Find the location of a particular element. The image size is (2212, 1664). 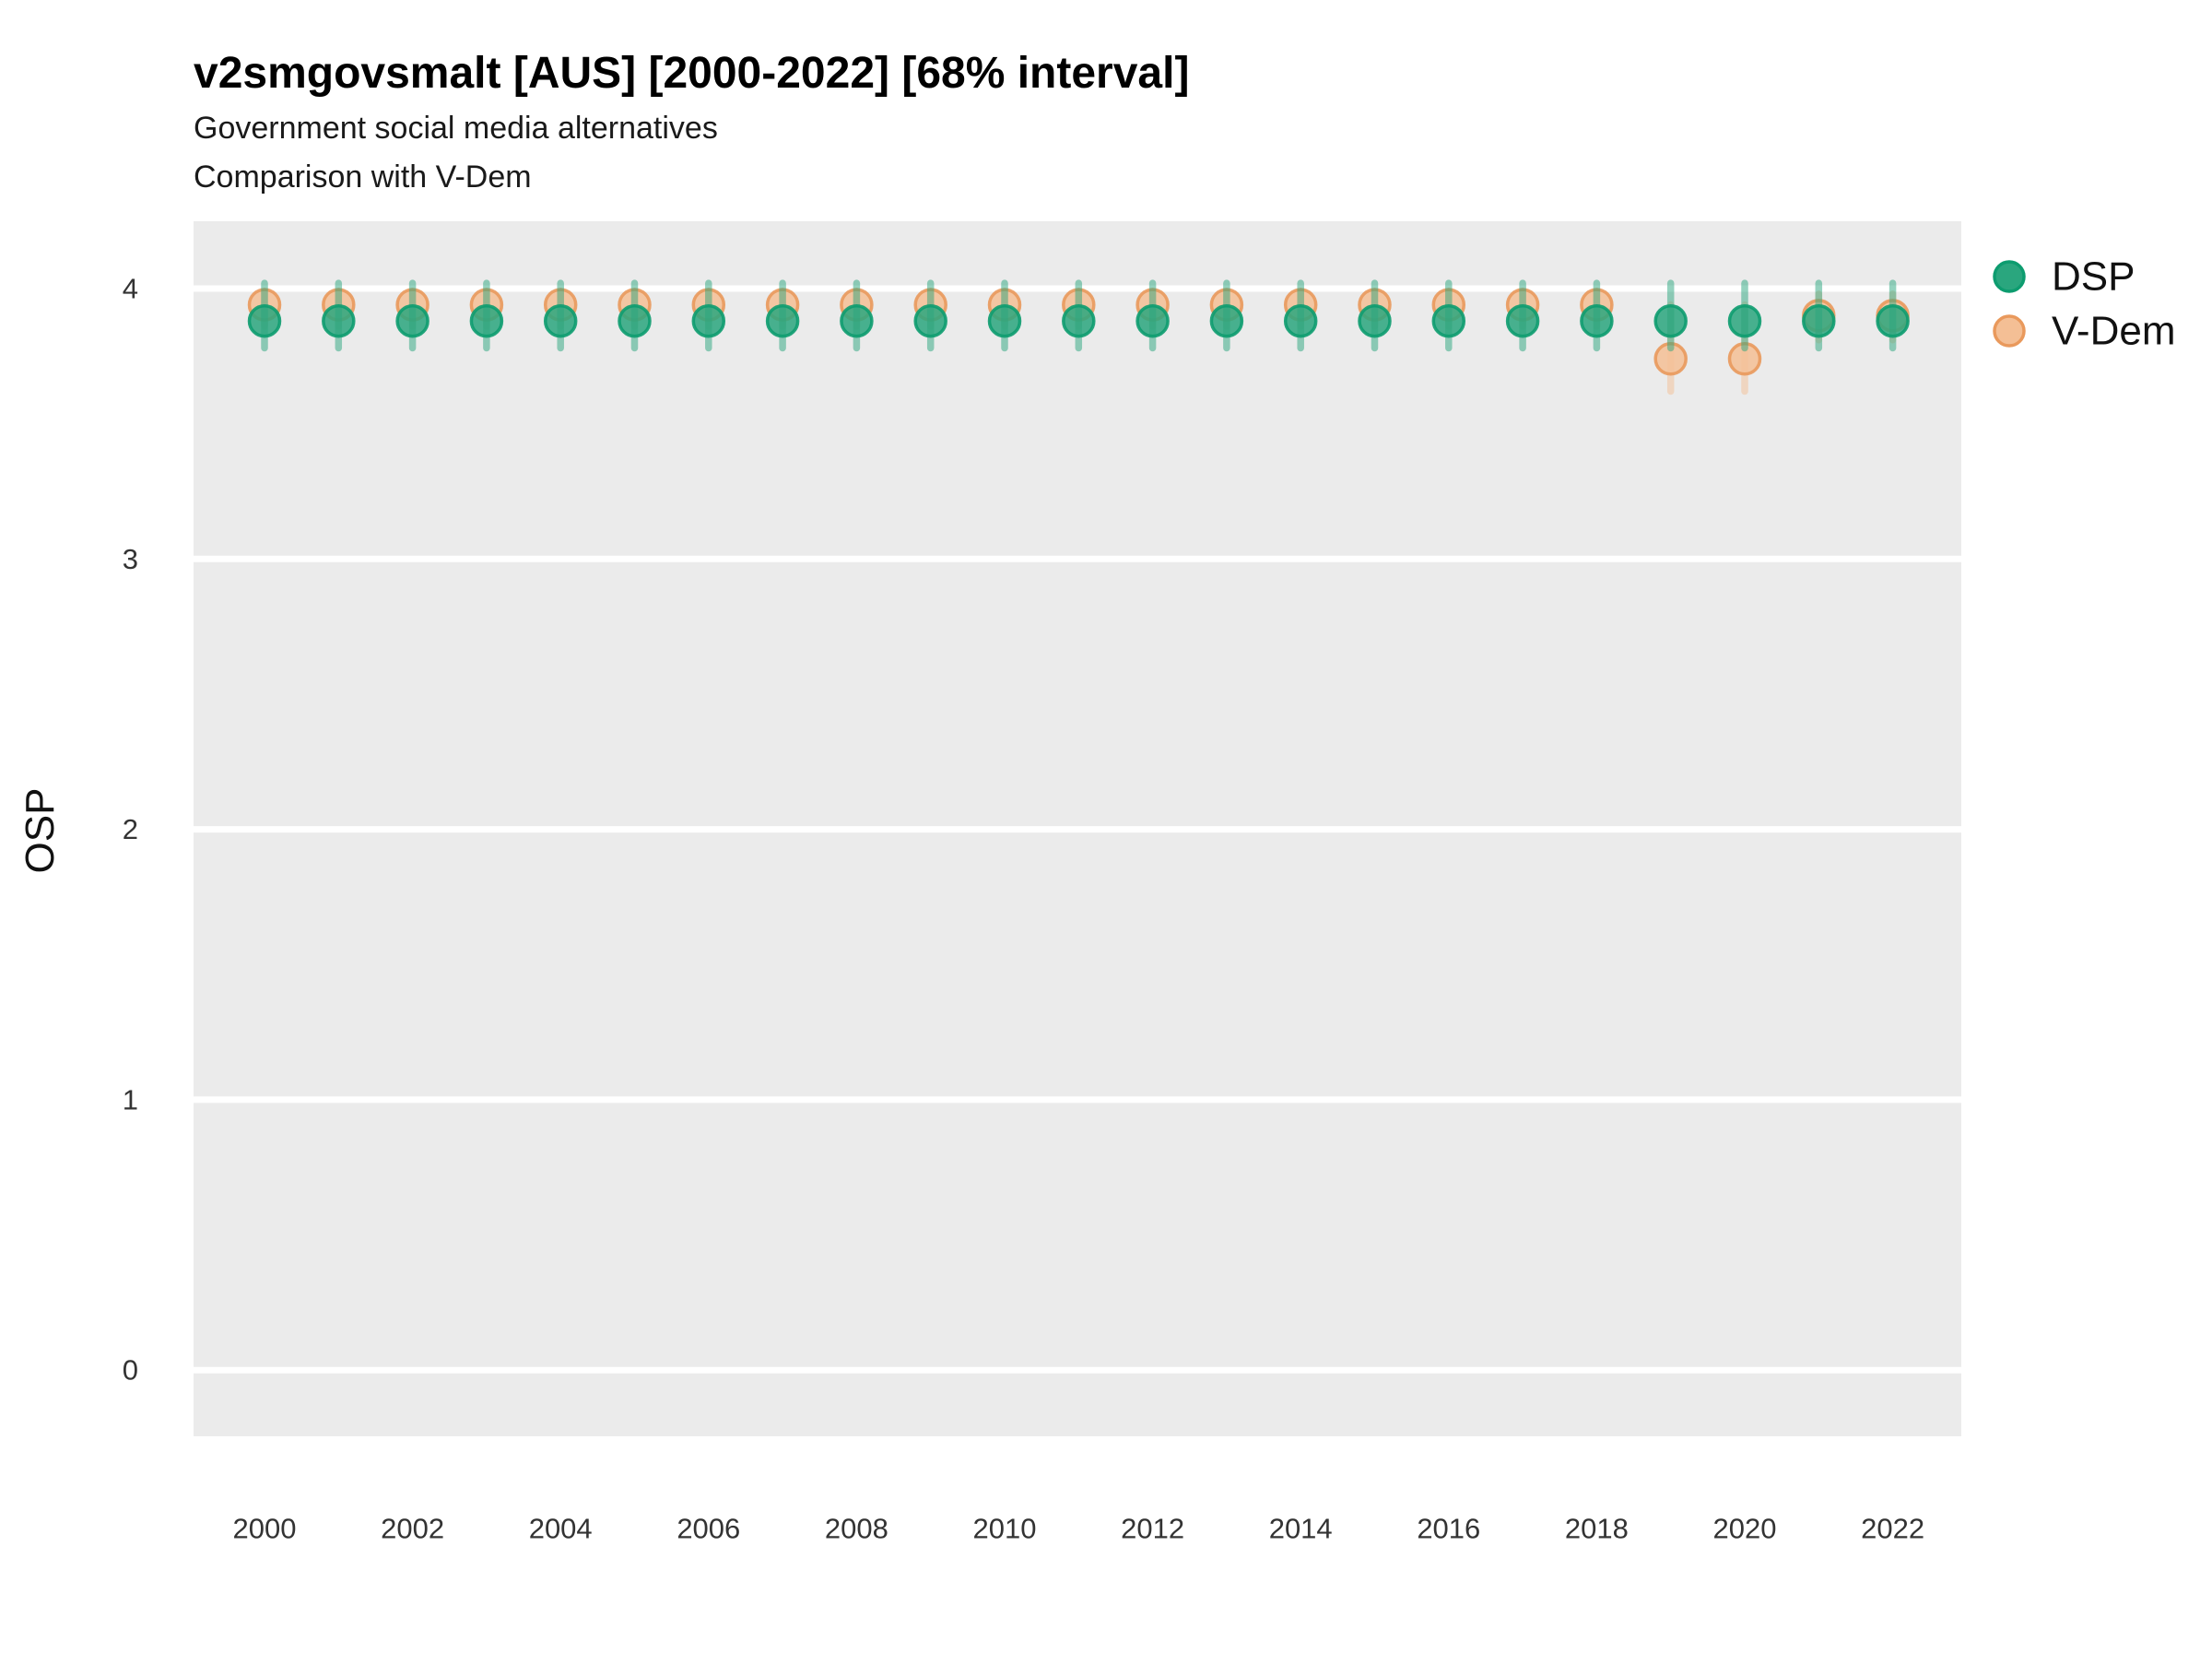

data-point-dsp-2003 is located at coordinates (486, 320).